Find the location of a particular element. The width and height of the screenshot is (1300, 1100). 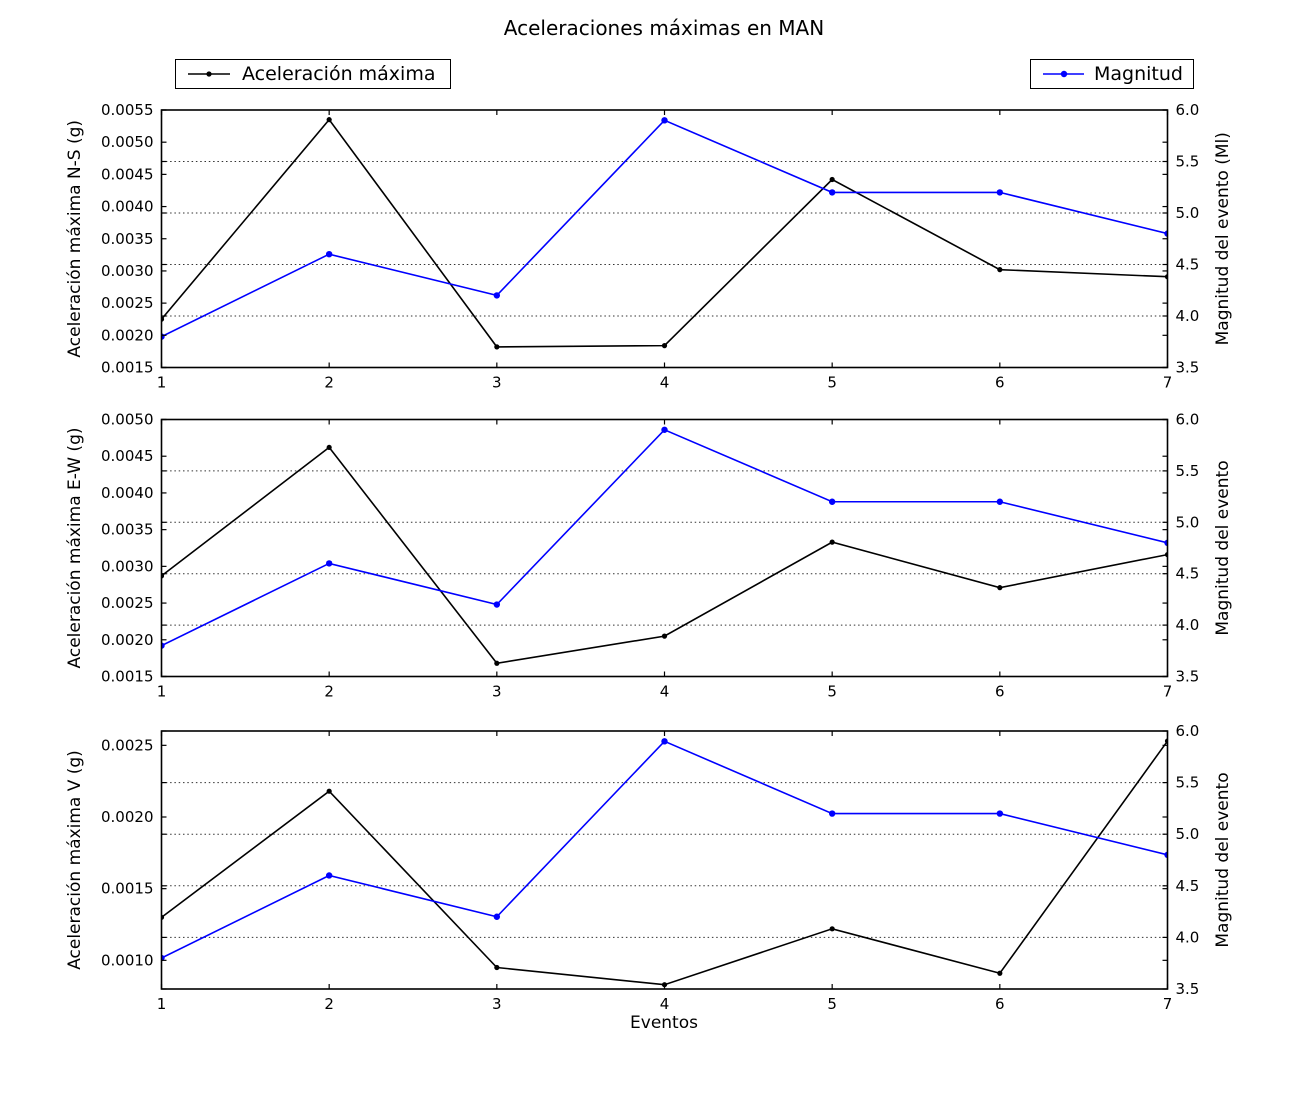

ylabel-left: Aceleración máxima V (g) is located at coordinates (75, 860).